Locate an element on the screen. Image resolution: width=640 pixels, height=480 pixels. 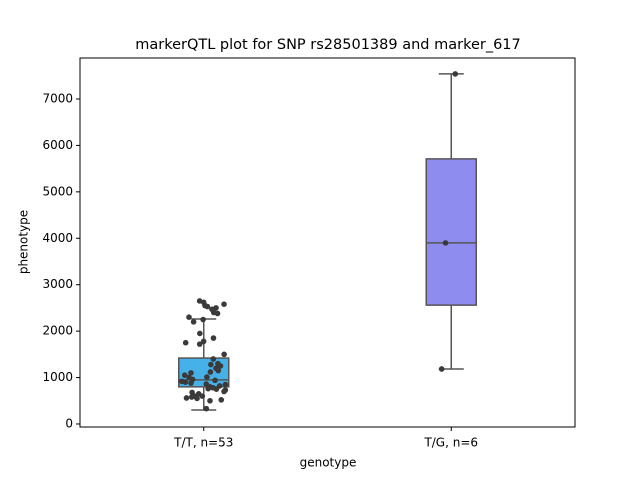
x-axis-label: genotype is located at coordinates (328, 463).